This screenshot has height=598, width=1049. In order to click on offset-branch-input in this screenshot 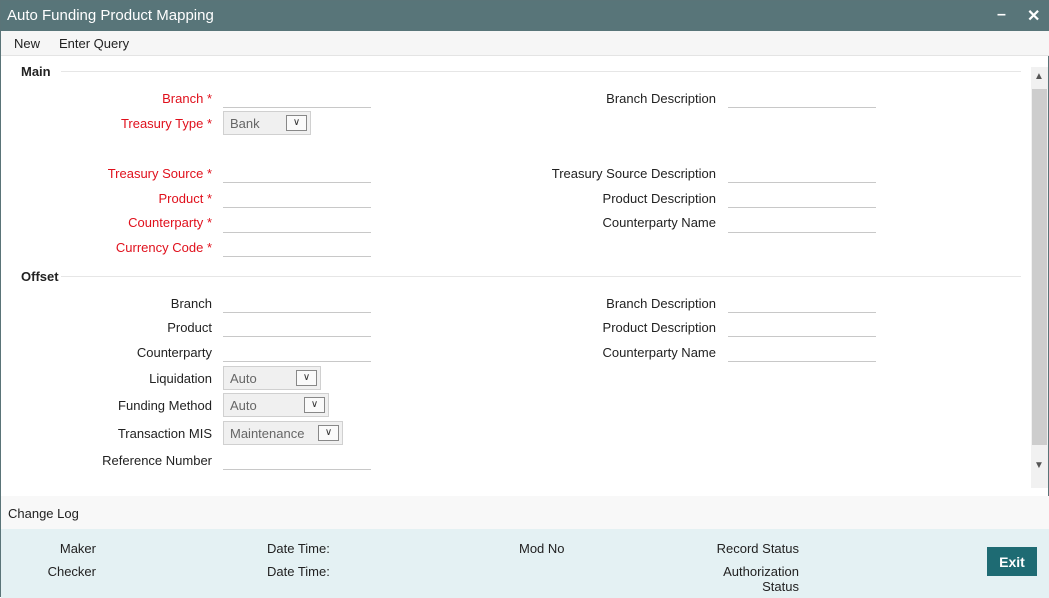, I will do `click(297, 303)`.